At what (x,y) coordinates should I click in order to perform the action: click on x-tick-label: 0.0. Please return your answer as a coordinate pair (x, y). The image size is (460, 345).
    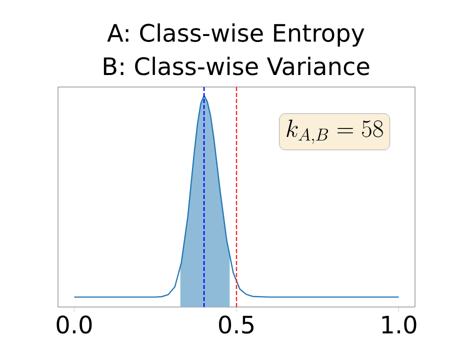
    Looking at the image, I should click on (74, 325).